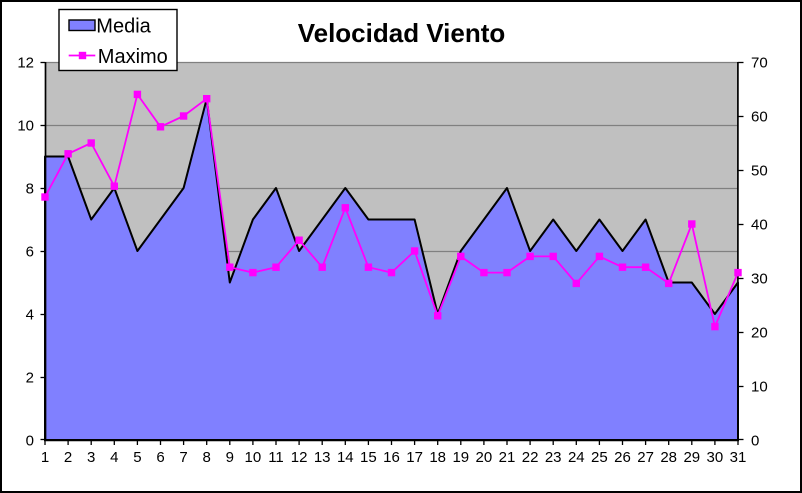 The width and height of the screenshot is (802, 493). What do you see at coordinates (322, 457) in the screenshot?
I see `svg-text: 13` at bounding box center [322, 457].